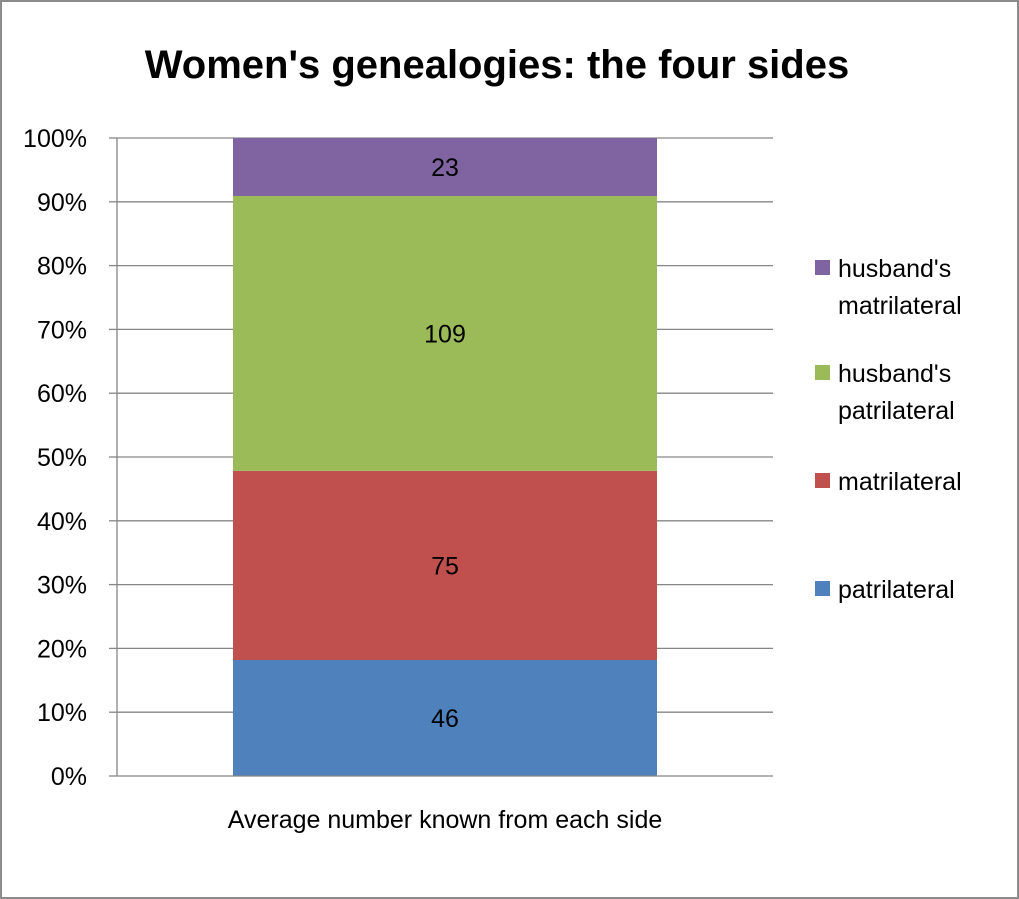  What do you see at coordinates (62, 394) in the screenshot?
I see `y-tick-label: 60%` at bounding box center [62, 394].